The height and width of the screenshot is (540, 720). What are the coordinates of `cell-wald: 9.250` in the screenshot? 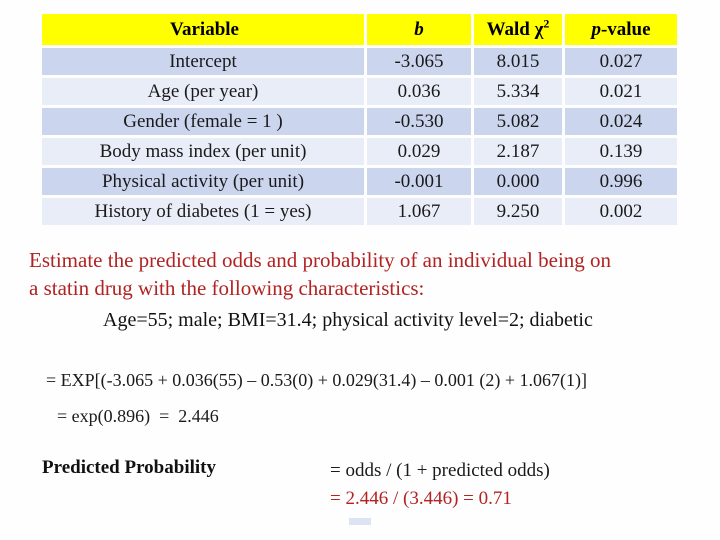 It's located at (518, 211).